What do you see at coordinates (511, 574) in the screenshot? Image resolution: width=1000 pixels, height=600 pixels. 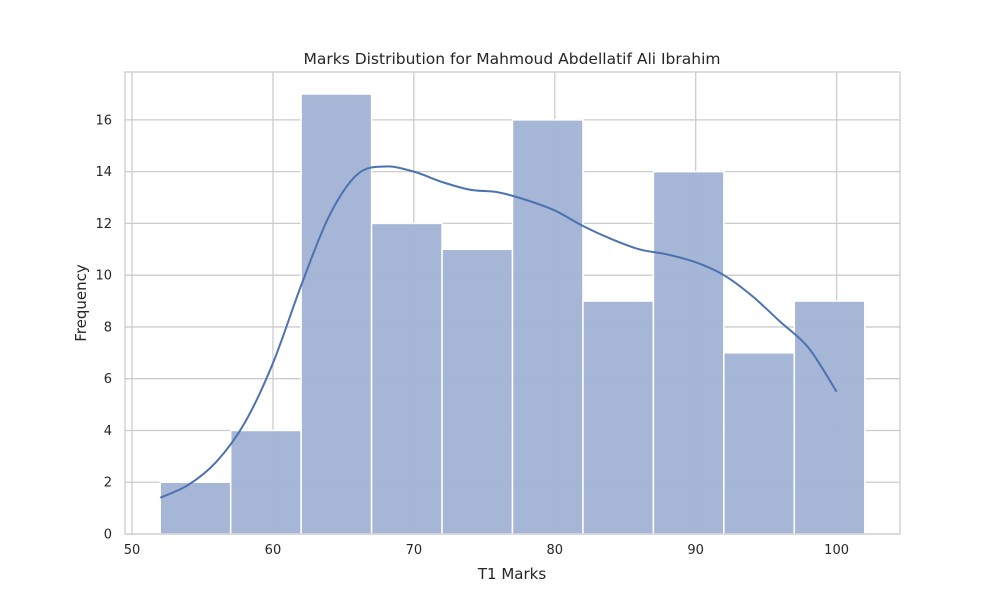 I see `x-axis-label: T1 Marks` at bounding box center [511, 574].